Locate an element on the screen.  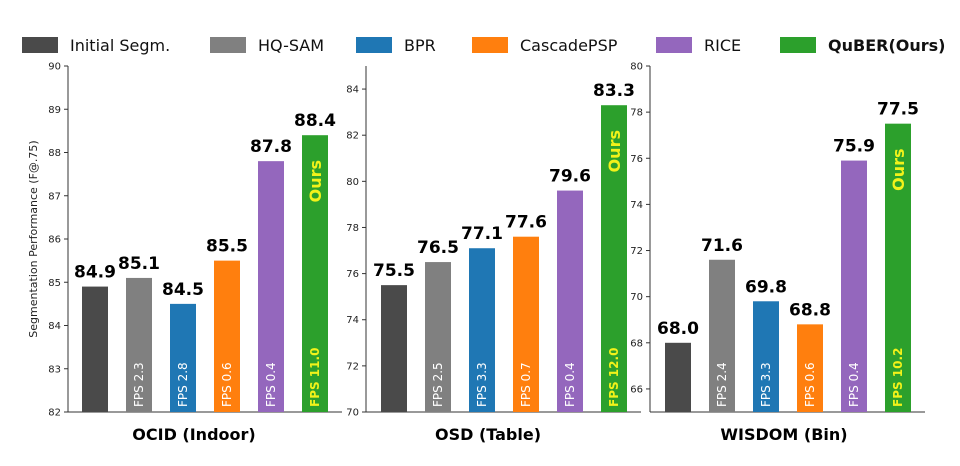
fps-label: FPS 2.5 is located at coordinates (438, 384).